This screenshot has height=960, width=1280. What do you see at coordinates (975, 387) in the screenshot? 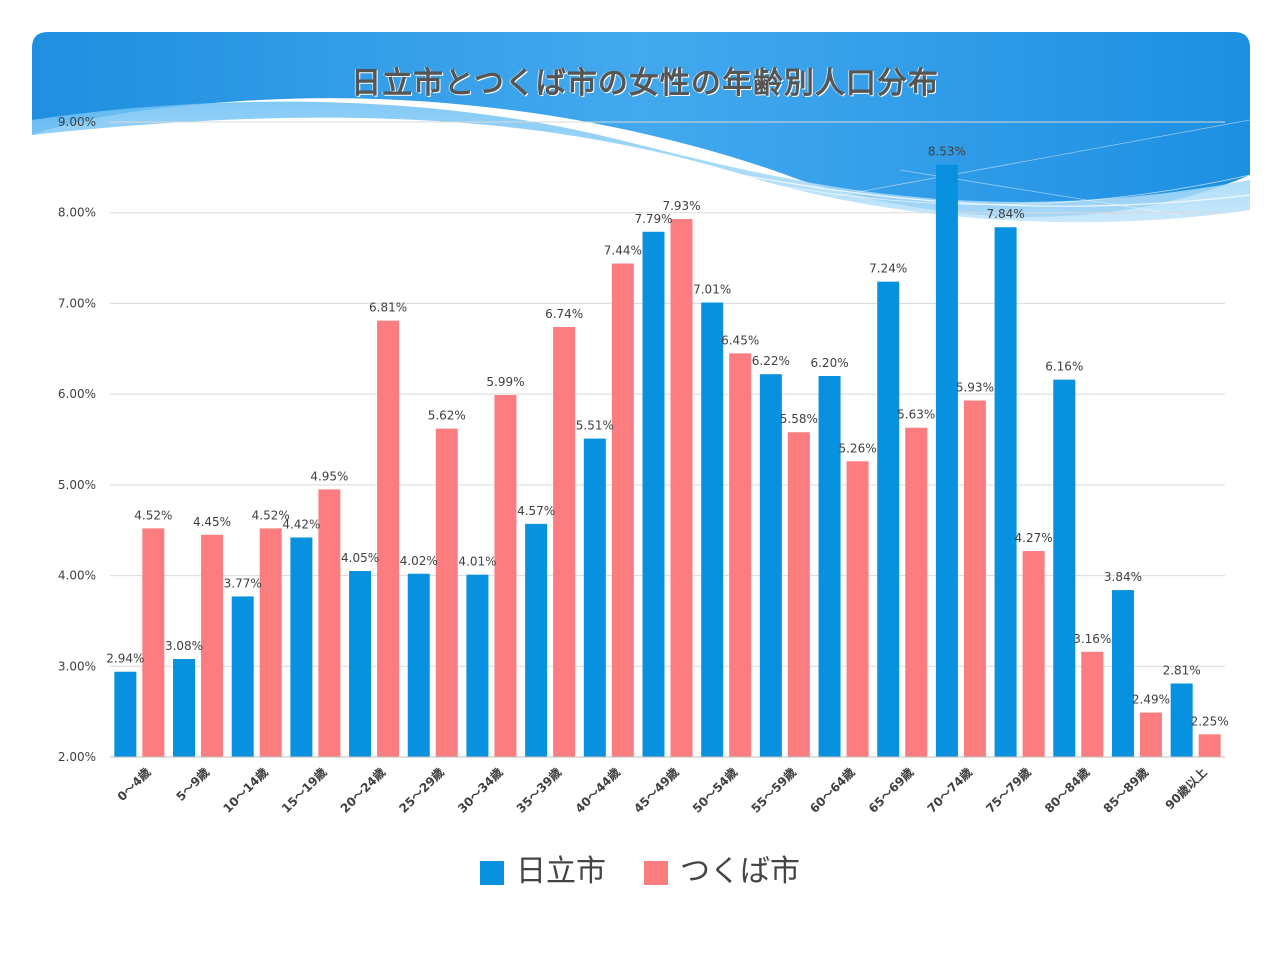
I see `data-label-tsukuba: 5.93%` at bounding box center [975, 387].